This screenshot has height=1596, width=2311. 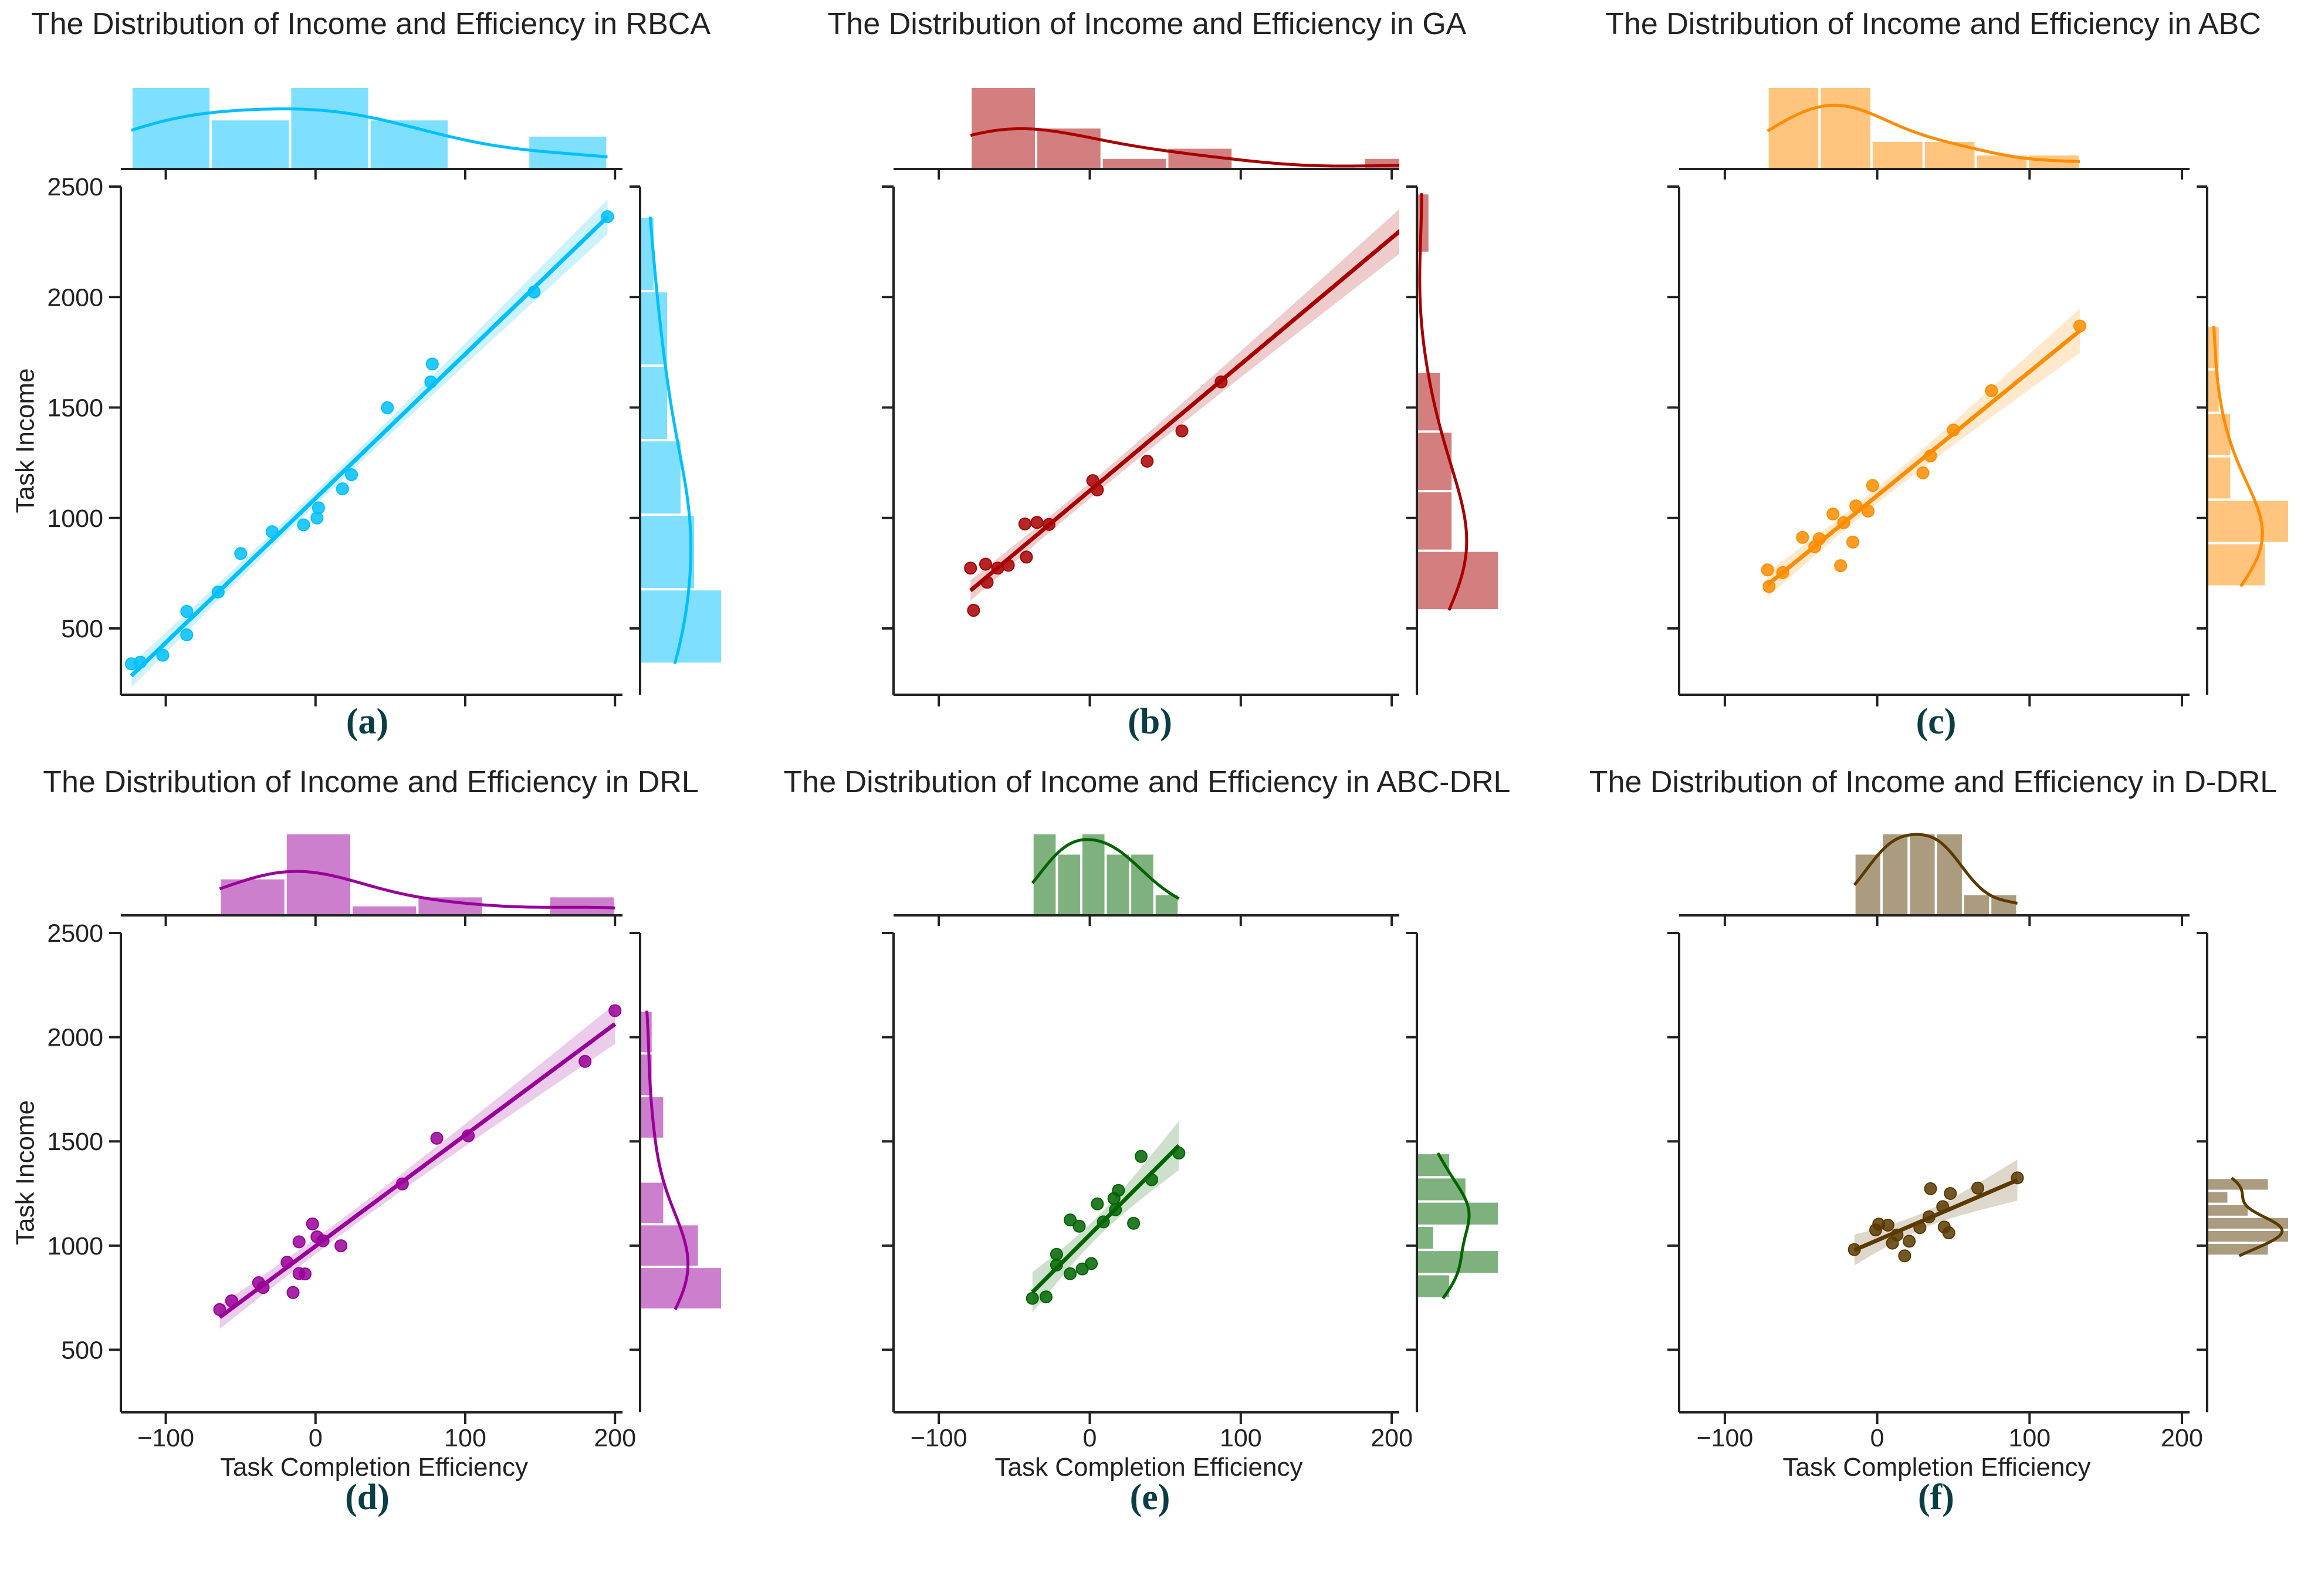 I want to click on panel-label: (d), so click(x=367, y=1497).